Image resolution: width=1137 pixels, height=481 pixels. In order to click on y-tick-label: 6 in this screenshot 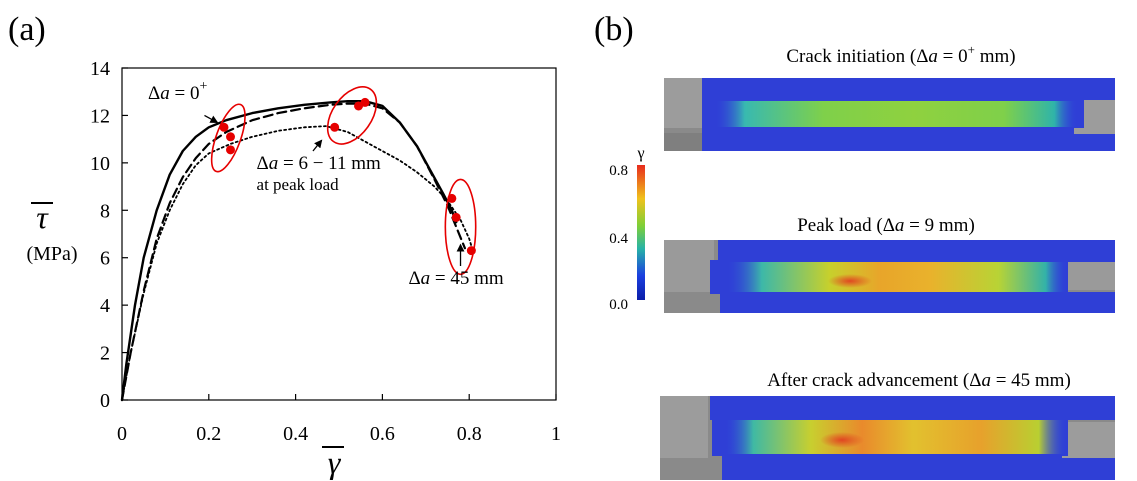, I will do `click(105, 259)`.